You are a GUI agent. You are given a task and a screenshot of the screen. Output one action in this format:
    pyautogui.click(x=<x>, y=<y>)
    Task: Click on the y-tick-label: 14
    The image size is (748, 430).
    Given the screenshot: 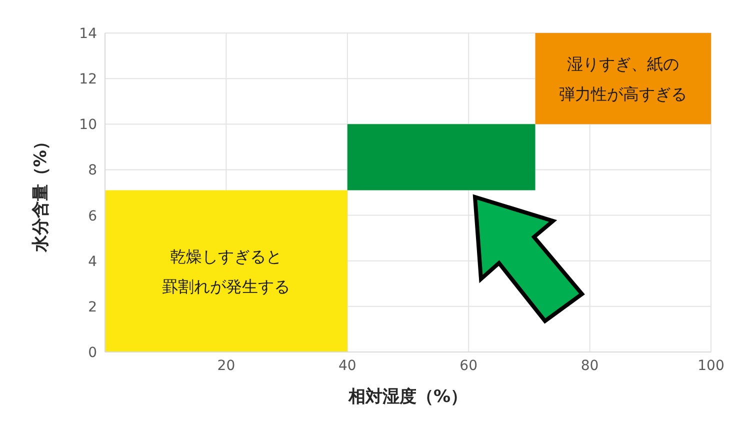 What is the action you would take?
    pyautogui.click(x=88, y=34)
    